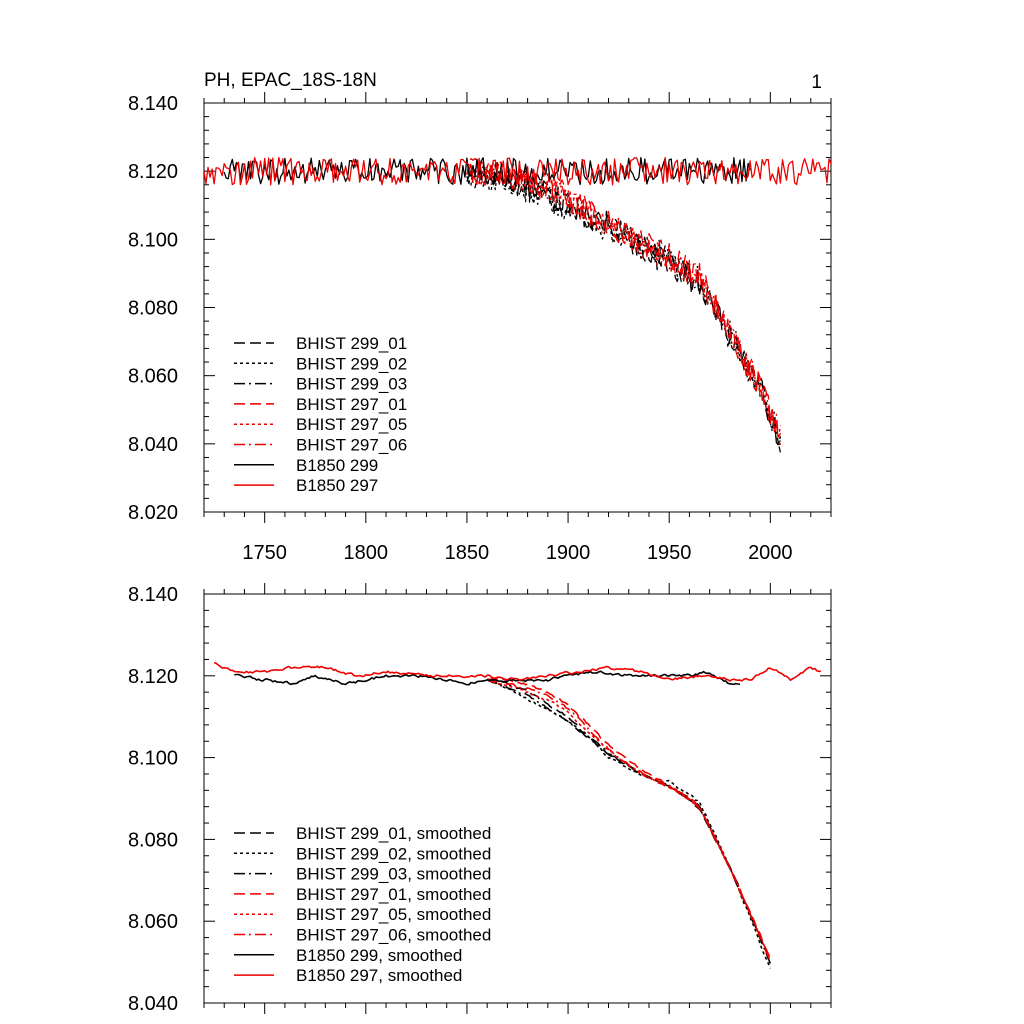  Describe the element at coordinates (351, 445) in the screenshot. I see `legend-label: BHIST 297_06` at that location.